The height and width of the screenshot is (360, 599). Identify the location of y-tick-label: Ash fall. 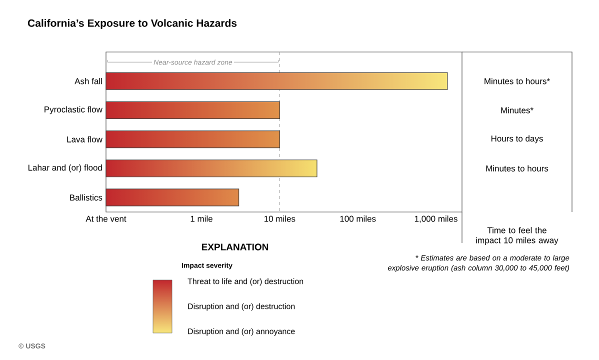
(88, 81).